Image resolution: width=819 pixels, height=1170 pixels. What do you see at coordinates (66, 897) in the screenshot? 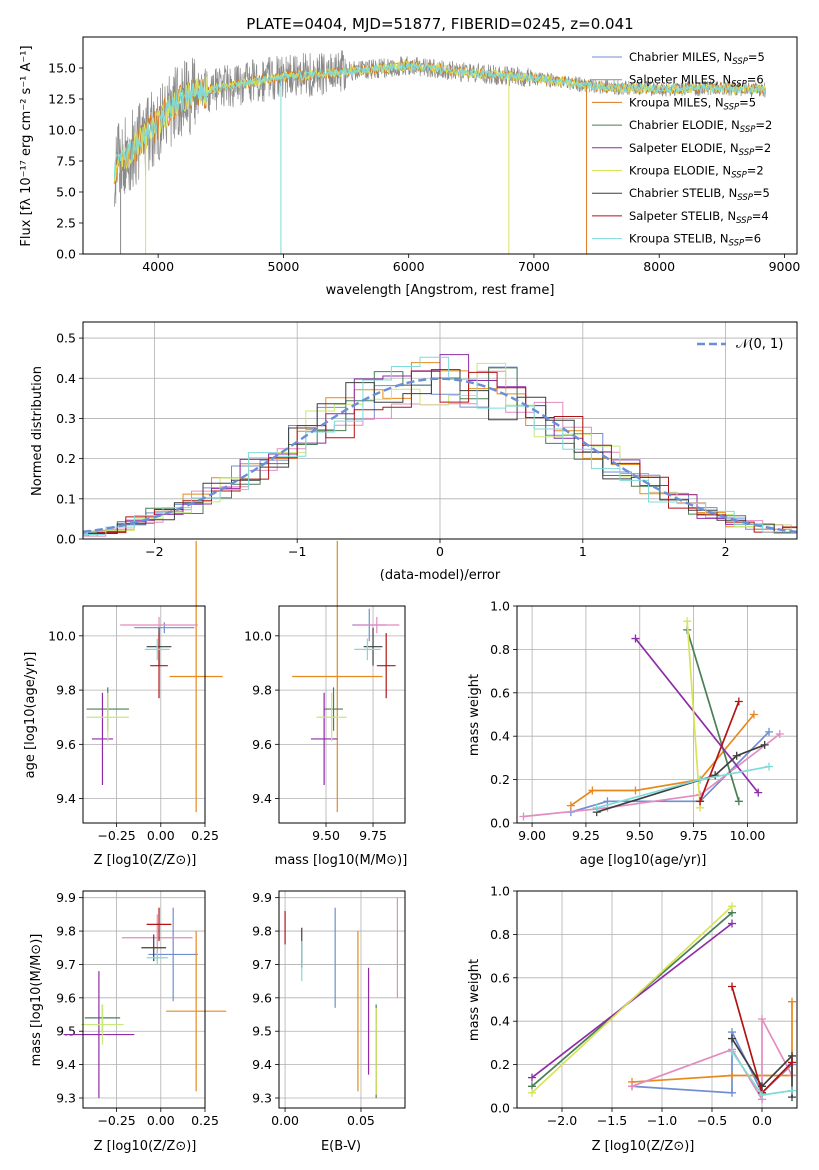
I see `y-tick-label: 9.9` at bounding box center [66, 897].